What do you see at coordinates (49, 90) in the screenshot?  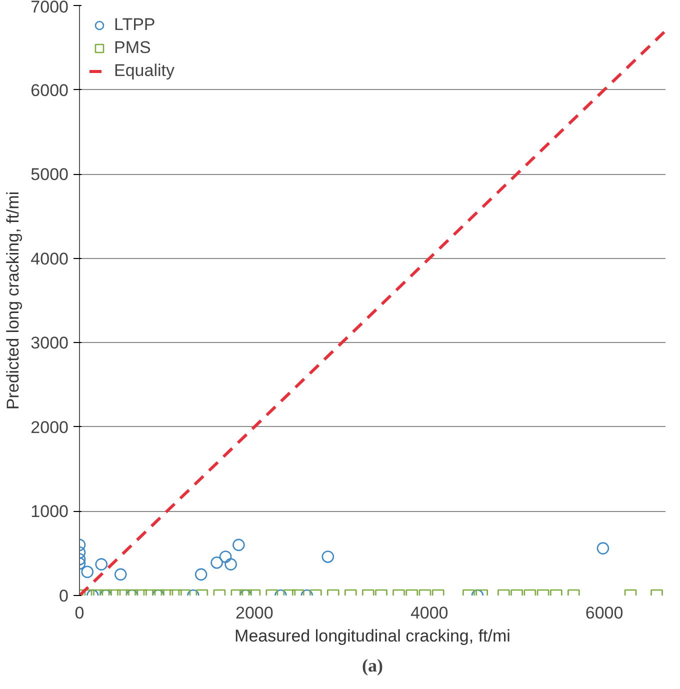 I see `y-tick-label: 6000` at bounding box center [49, 90].